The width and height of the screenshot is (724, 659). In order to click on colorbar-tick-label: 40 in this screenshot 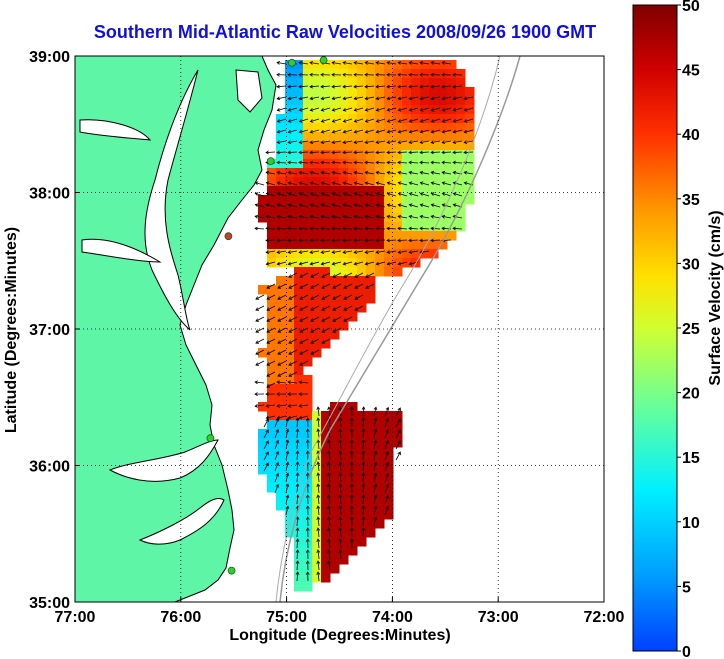, I will do `click(691, 135)`.